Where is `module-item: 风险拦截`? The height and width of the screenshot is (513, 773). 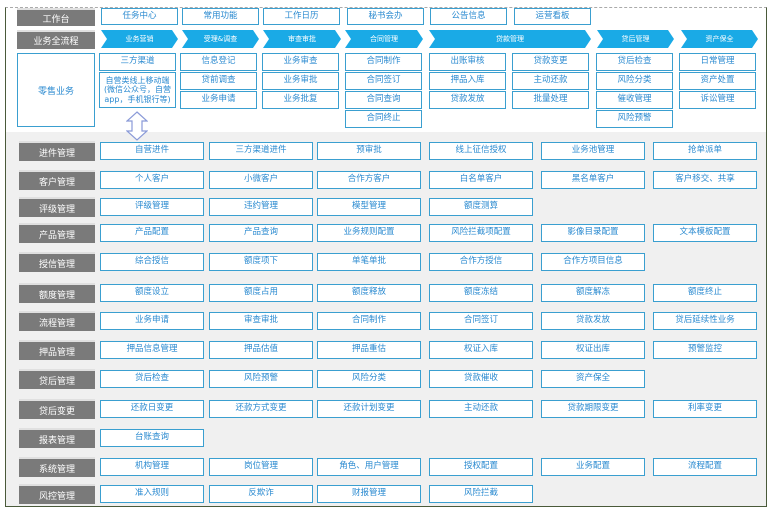 module-item: 风险拦截 is located at coordinates (481, 494).